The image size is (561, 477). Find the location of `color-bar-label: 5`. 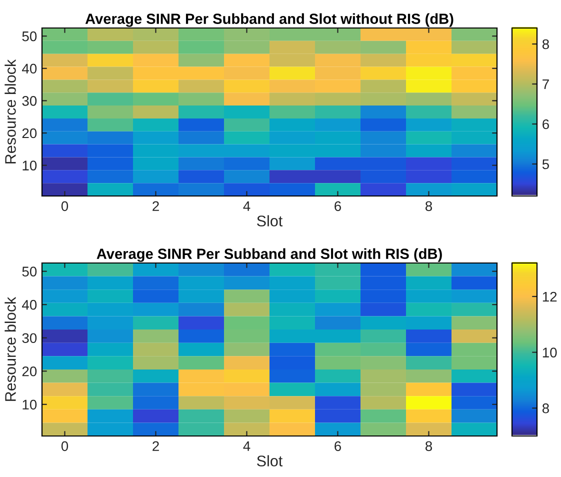

color-bar-label: 5 is located at coordinates (546, 164).